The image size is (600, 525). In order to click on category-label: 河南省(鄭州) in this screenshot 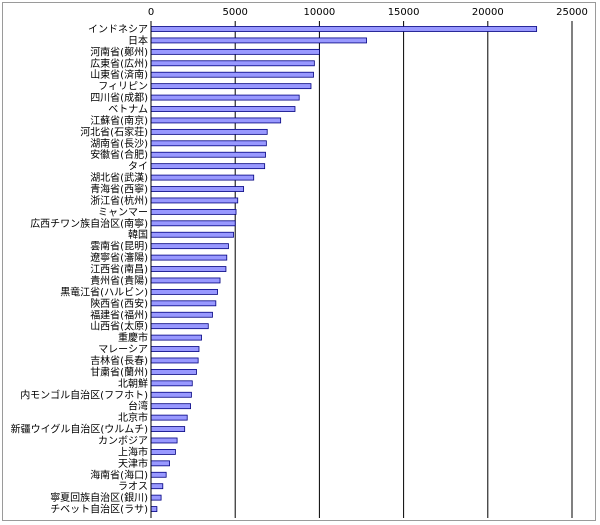, I will do `click(119, 51)`.